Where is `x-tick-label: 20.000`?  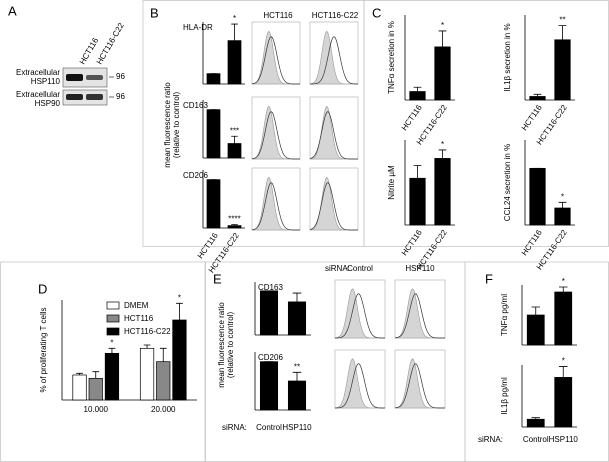
x-tick-label: 20.000 is located at coordinates (163, 409).